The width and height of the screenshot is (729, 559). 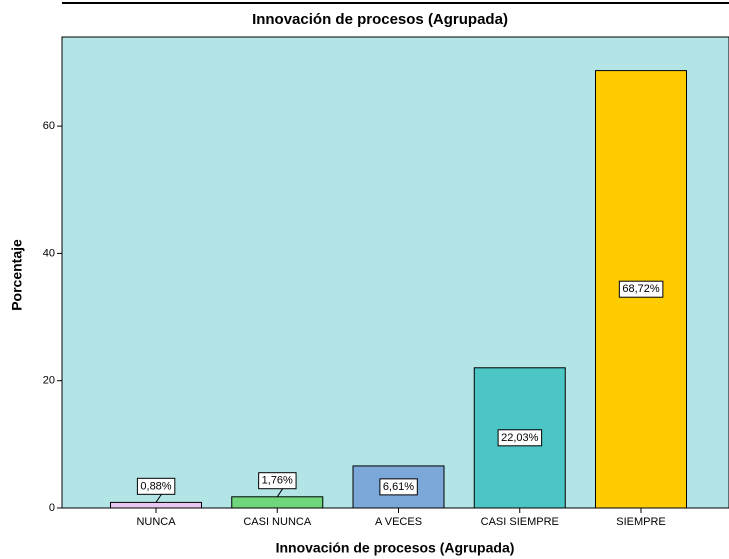 What do you see at coordinates (395, 548) in the screenshot?
I see `x-axis-label: Innovación de procesos (Agrupada)` at bounding box center [395, 548].